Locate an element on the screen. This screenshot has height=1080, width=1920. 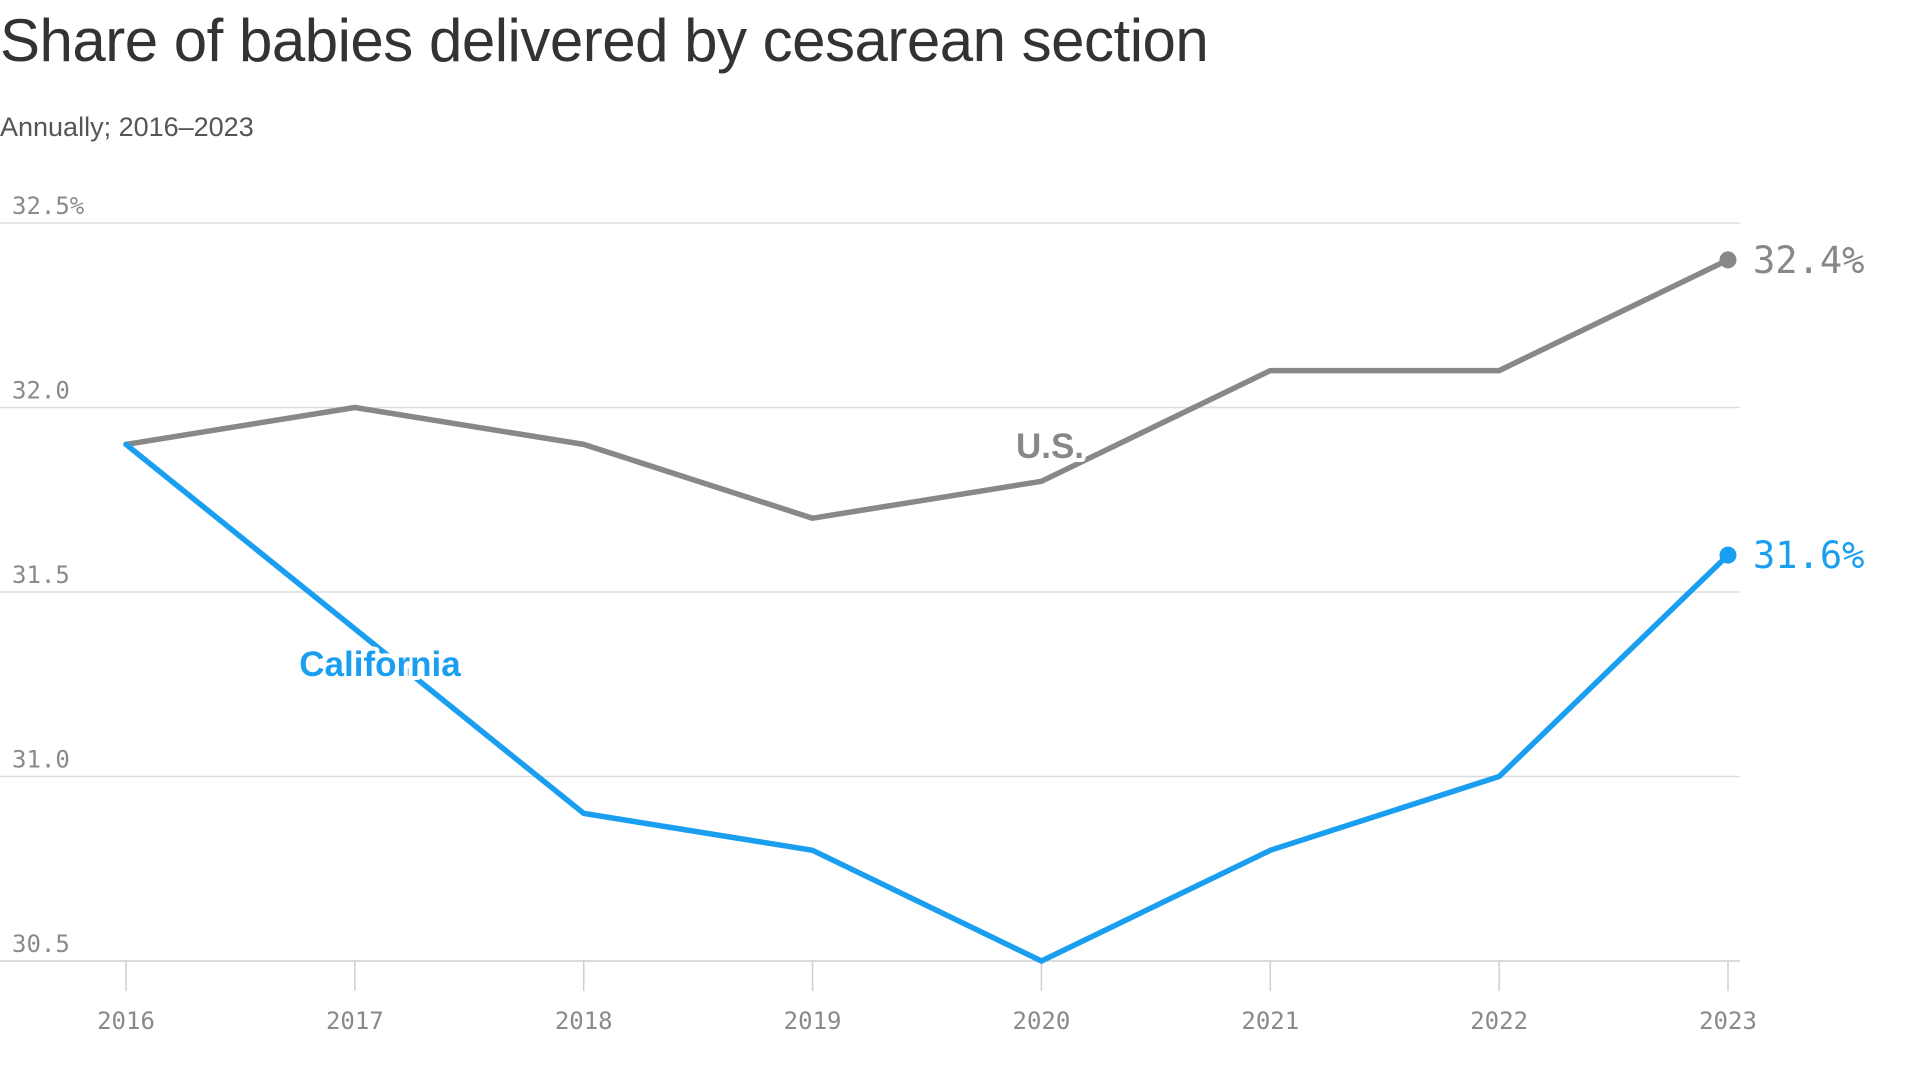
series-label-us: U.S. is located at coordinates (1050, 446).